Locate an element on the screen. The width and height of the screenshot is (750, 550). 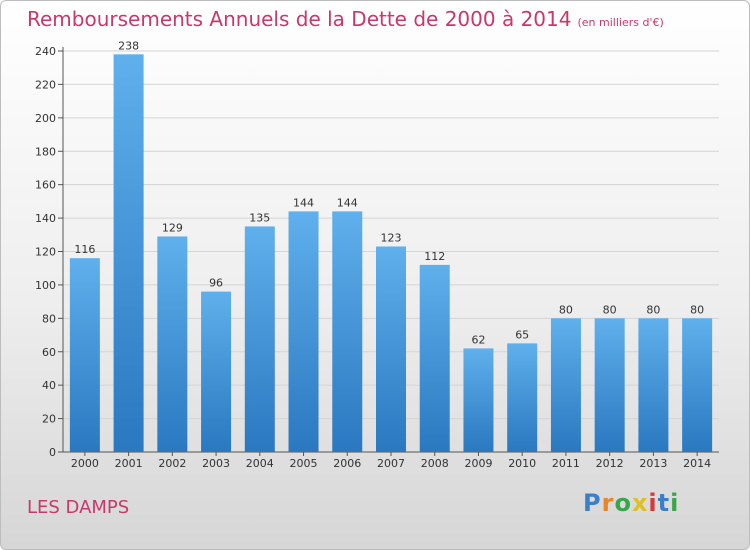
x-tick-label: 2008 is located at coordinates (435, 463).